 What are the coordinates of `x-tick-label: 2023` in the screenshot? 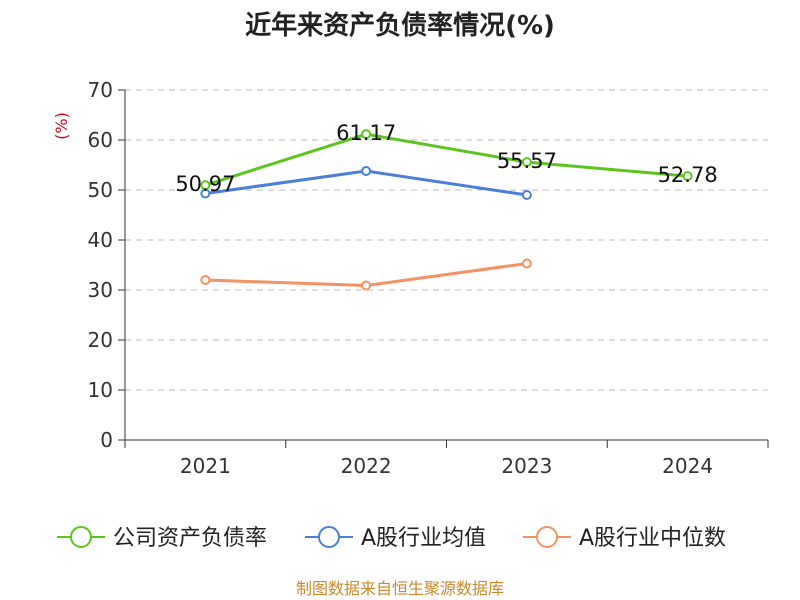 It's located at (526, 466).